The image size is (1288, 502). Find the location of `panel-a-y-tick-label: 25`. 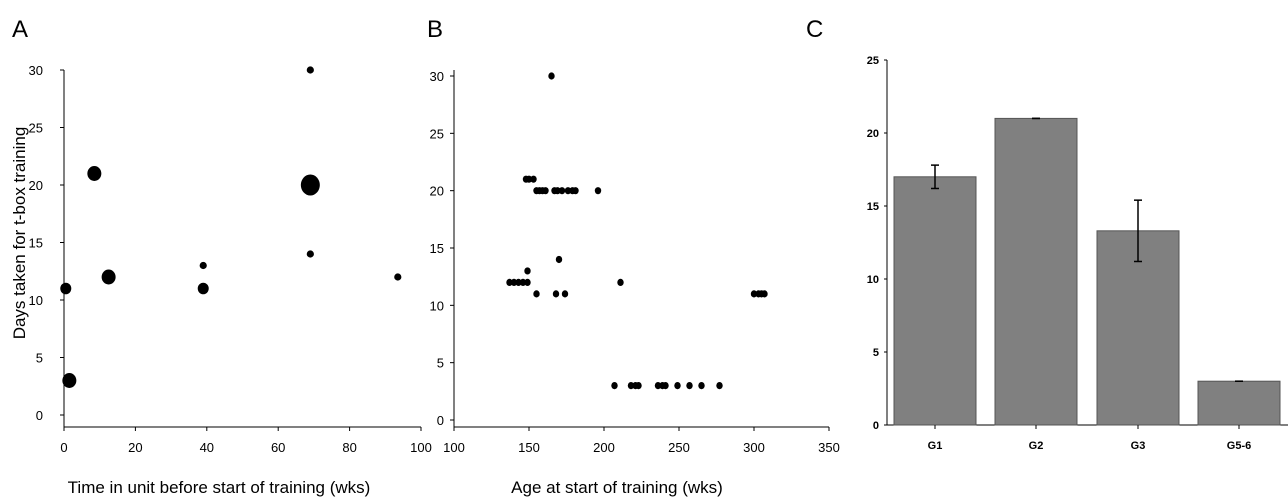

panel-a-y-tick-label: 25 is located at coordinates (36, 128).